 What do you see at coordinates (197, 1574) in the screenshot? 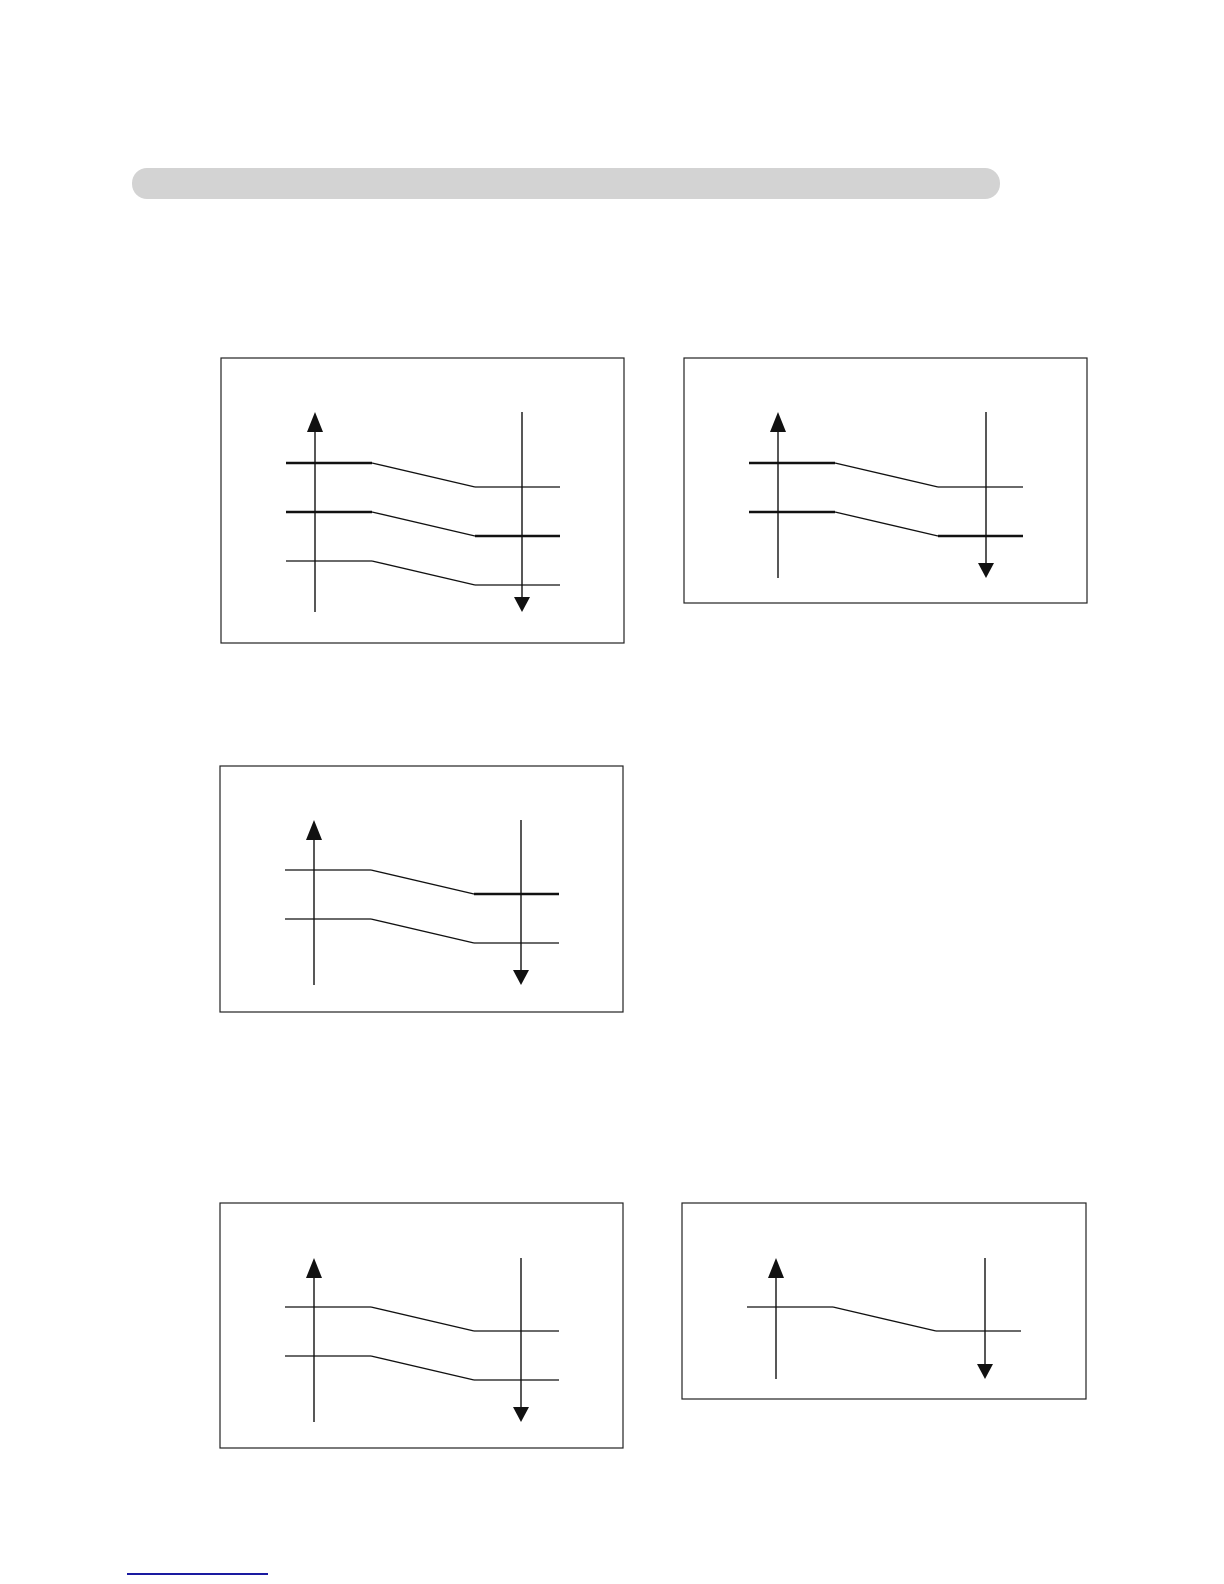
I see `footer-rule` at bounding box center [197, 1574].